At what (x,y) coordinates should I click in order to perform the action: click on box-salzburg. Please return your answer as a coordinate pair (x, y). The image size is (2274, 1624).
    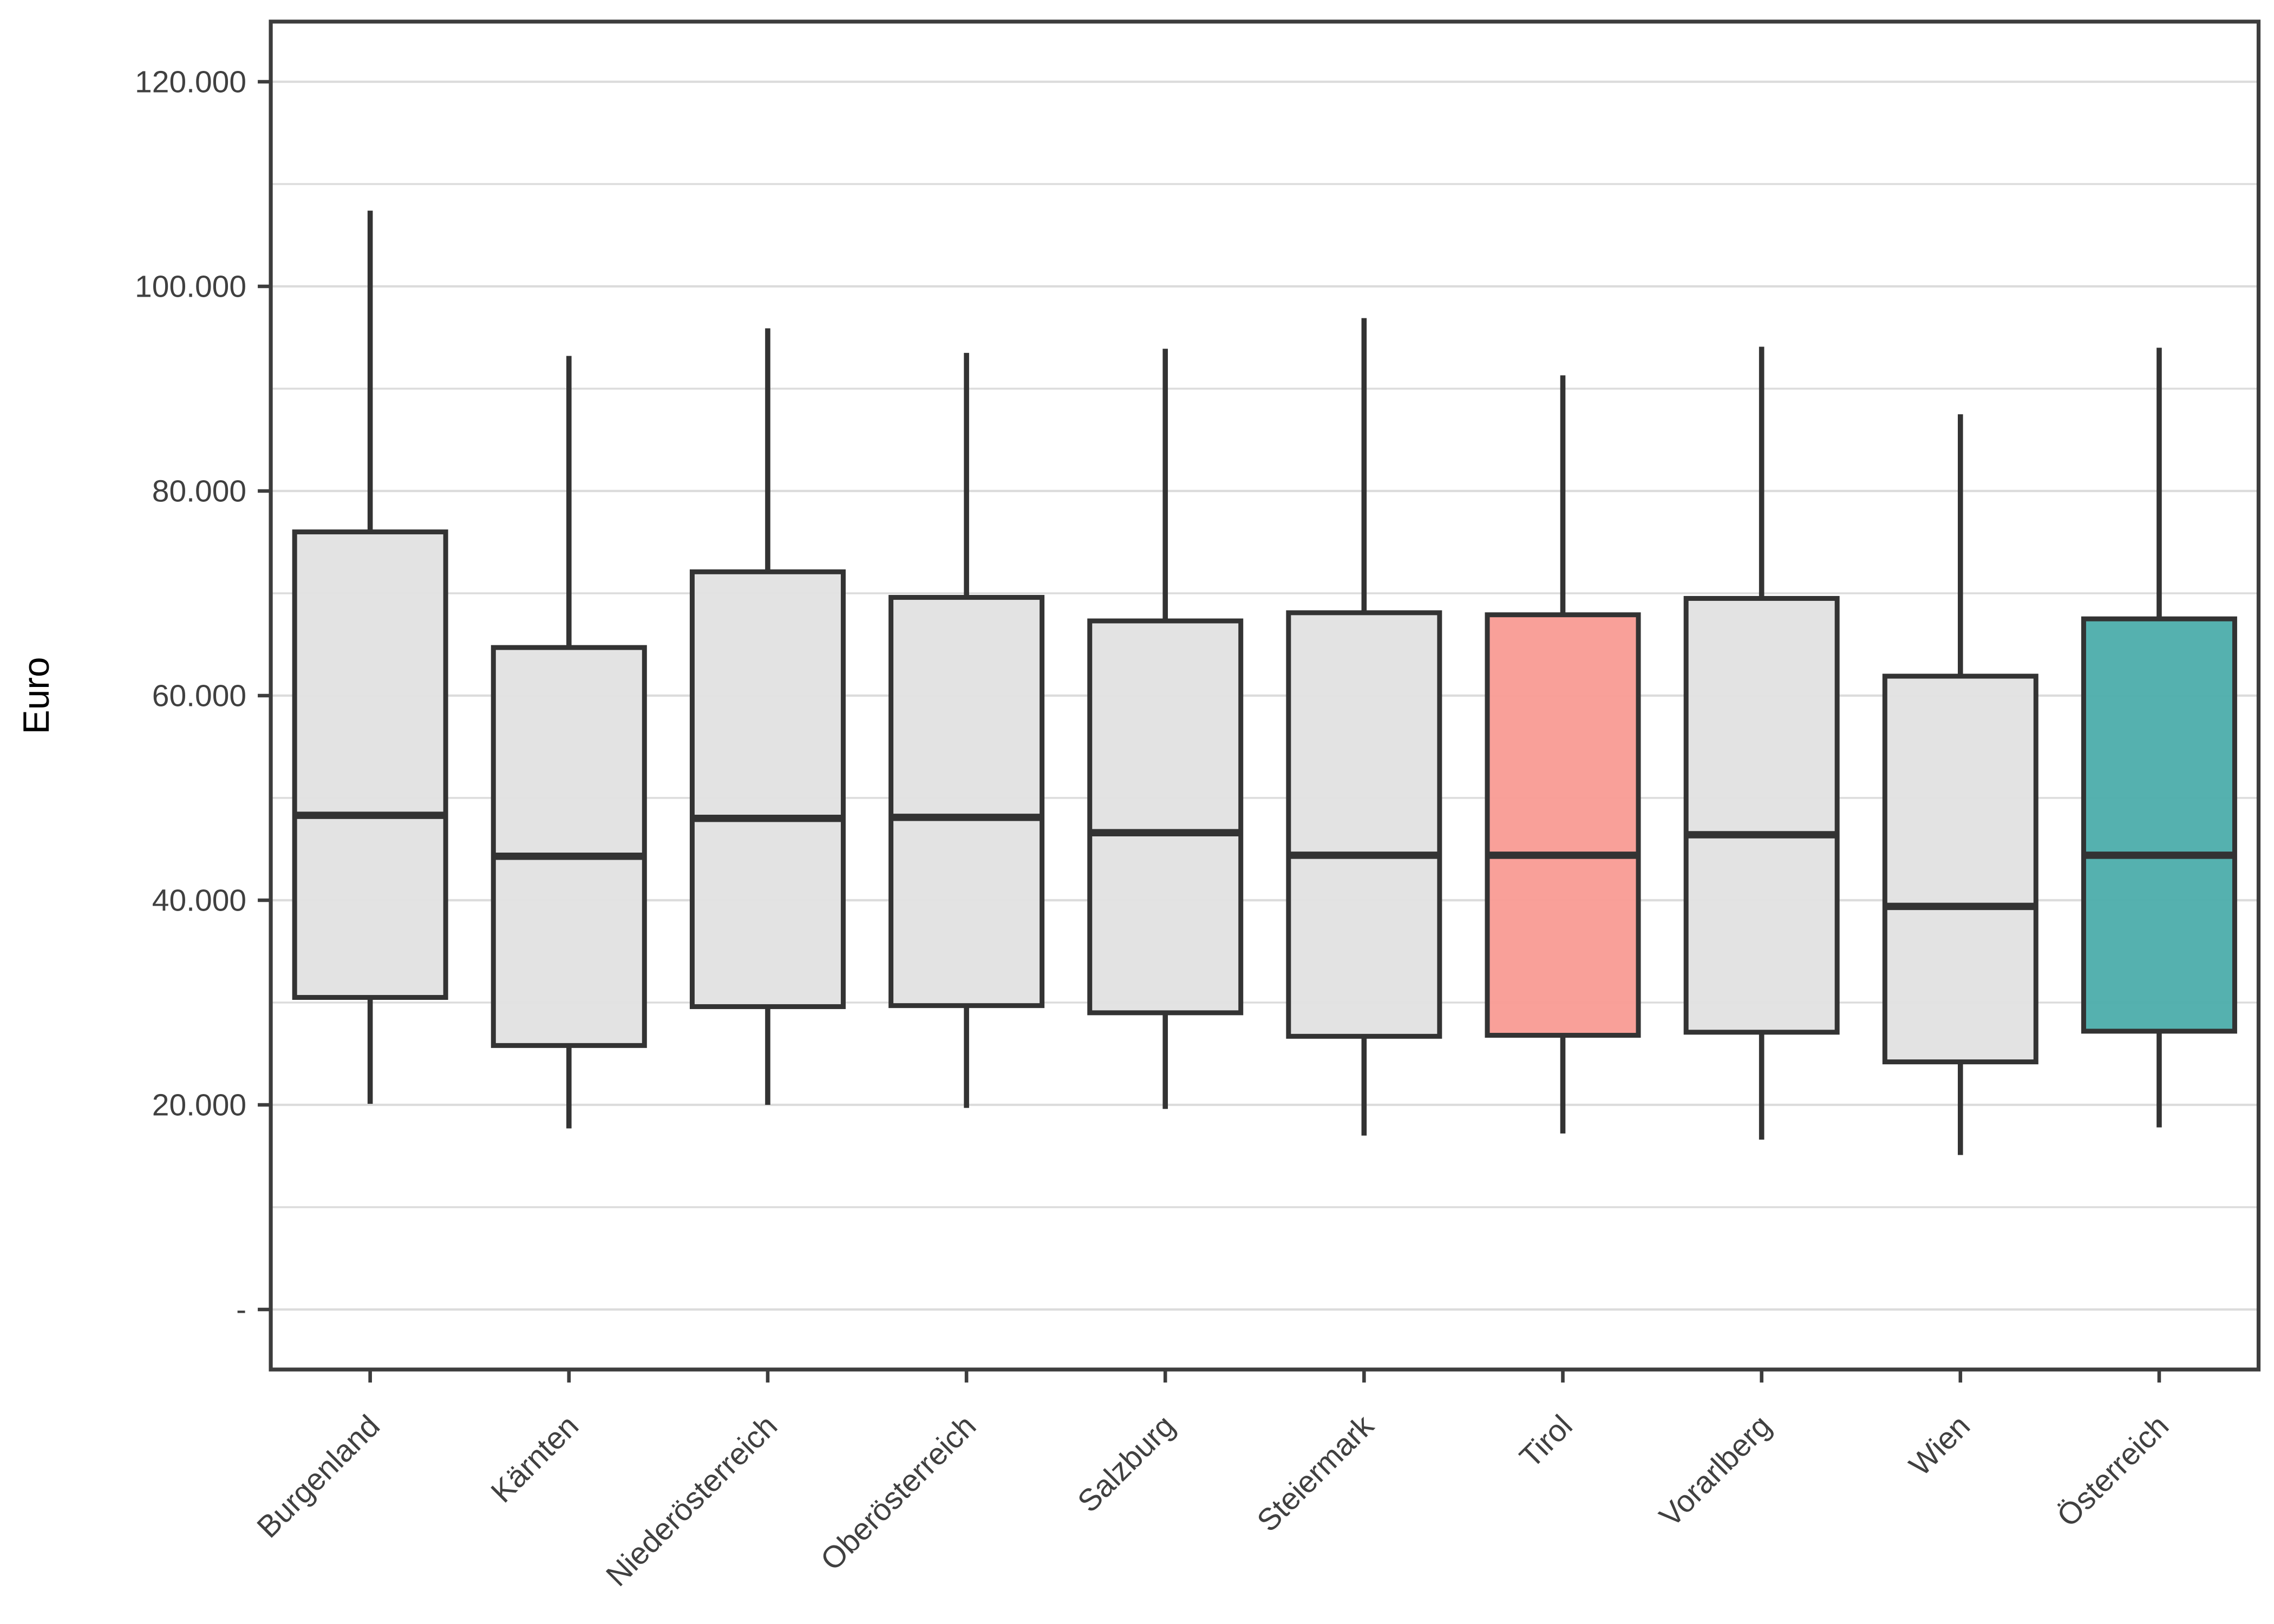
    Looking at the image, I should click on (1166, 817).